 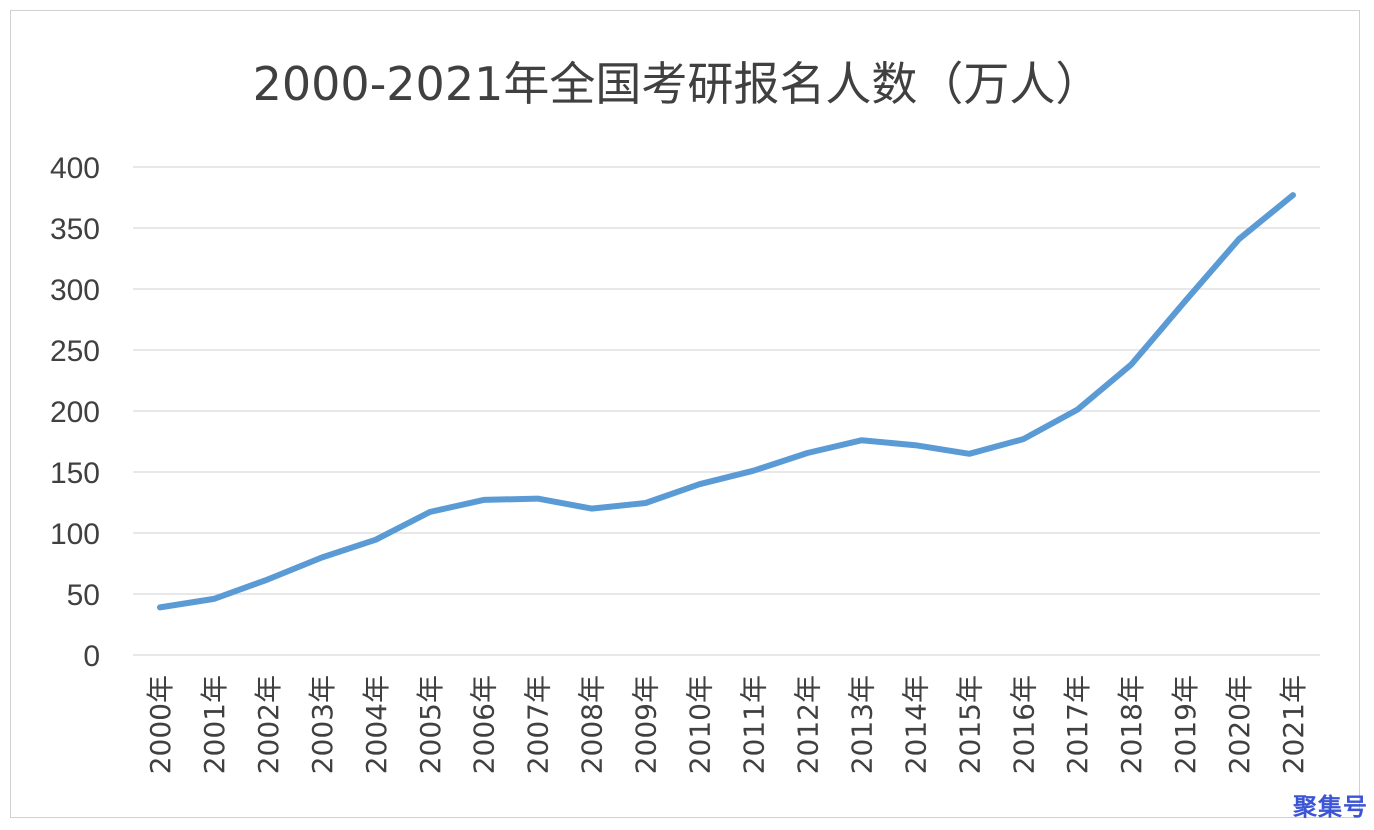 What do you see at coordinates (677, 84) in the screenshot?
I see `chart-title: 2000-2021年全国考研报名人数（万人）` at bounding box center [677, 84].